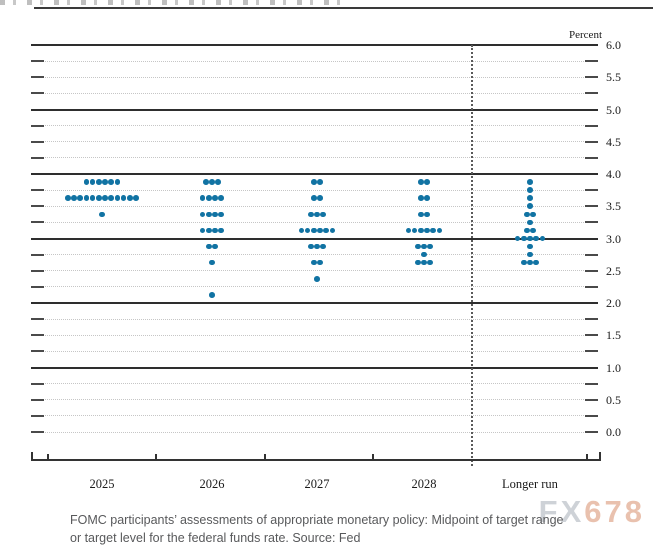 This screenshot has height=554, width=653. Describe the element at coordinates (314, 93) in the screenshot. I see `gridline-5.25` at that location.